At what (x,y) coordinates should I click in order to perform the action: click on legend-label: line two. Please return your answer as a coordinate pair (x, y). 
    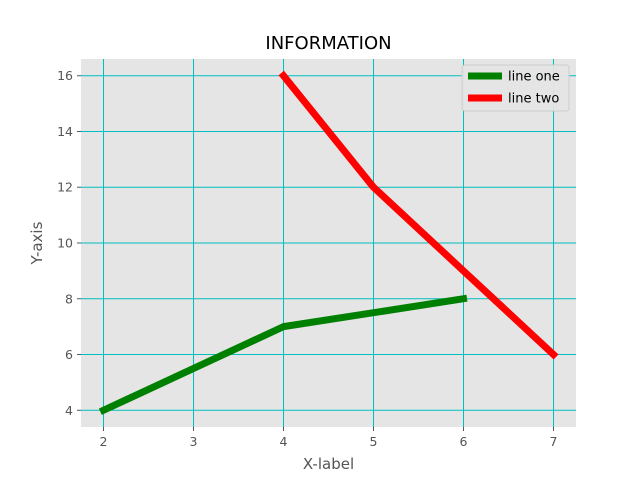
    Looking at the image, I should click on (533, 99).